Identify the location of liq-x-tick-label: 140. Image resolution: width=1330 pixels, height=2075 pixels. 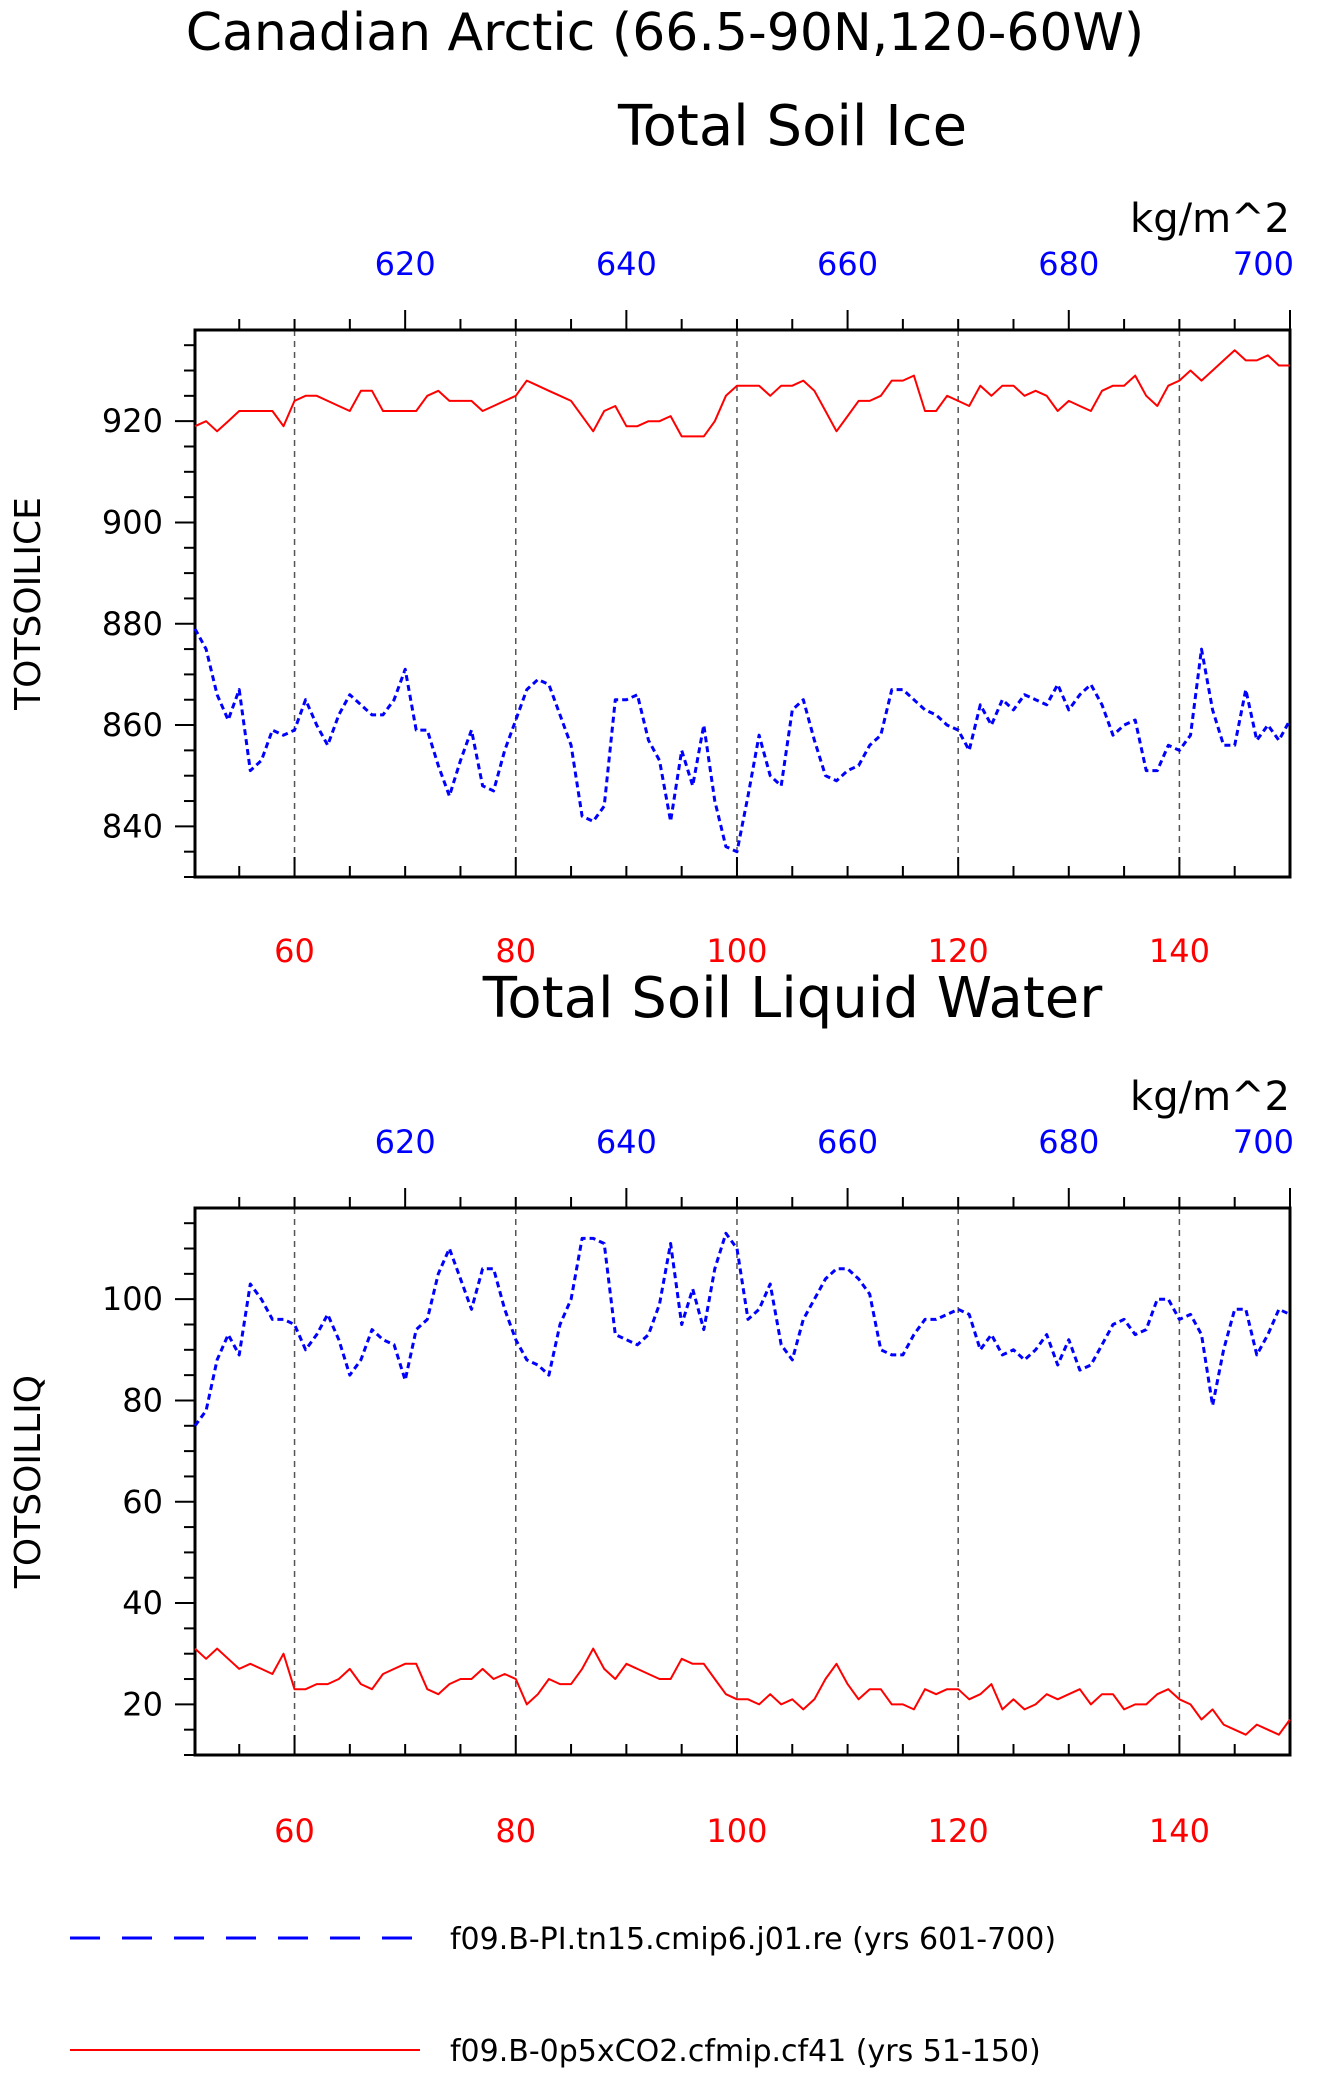
(1179, 1831).